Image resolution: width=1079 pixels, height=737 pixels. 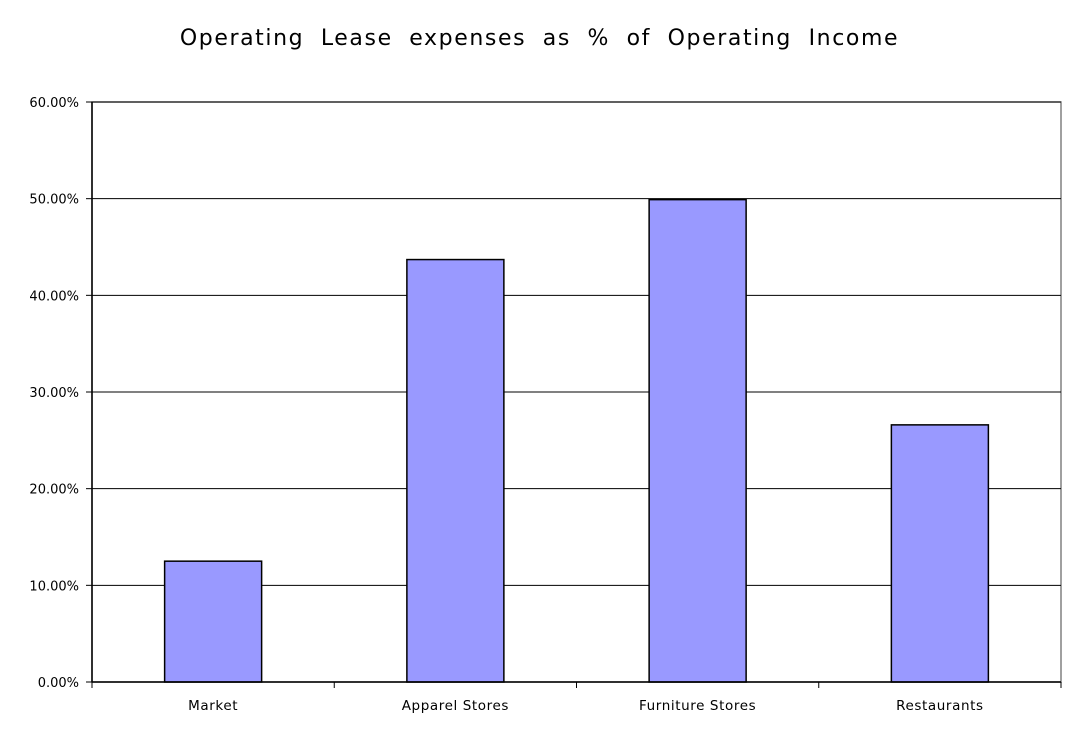 What do you see at coordinates (54, 393) in the screenshot?
I see `y-tick-label: 30.00%` at bounding box center [54, 393].